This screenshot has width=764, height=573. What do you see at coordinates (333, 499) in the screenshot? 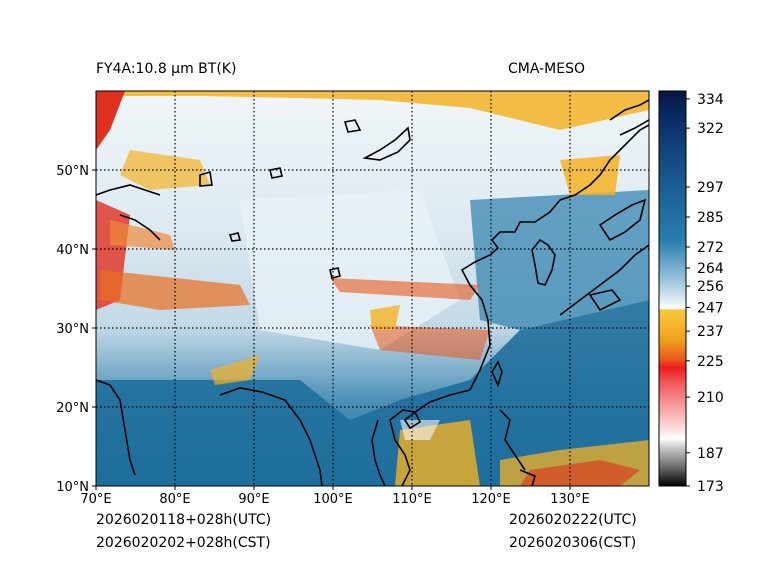
I see `lon-label-100: 100°E` at bounding box center [333, 499].